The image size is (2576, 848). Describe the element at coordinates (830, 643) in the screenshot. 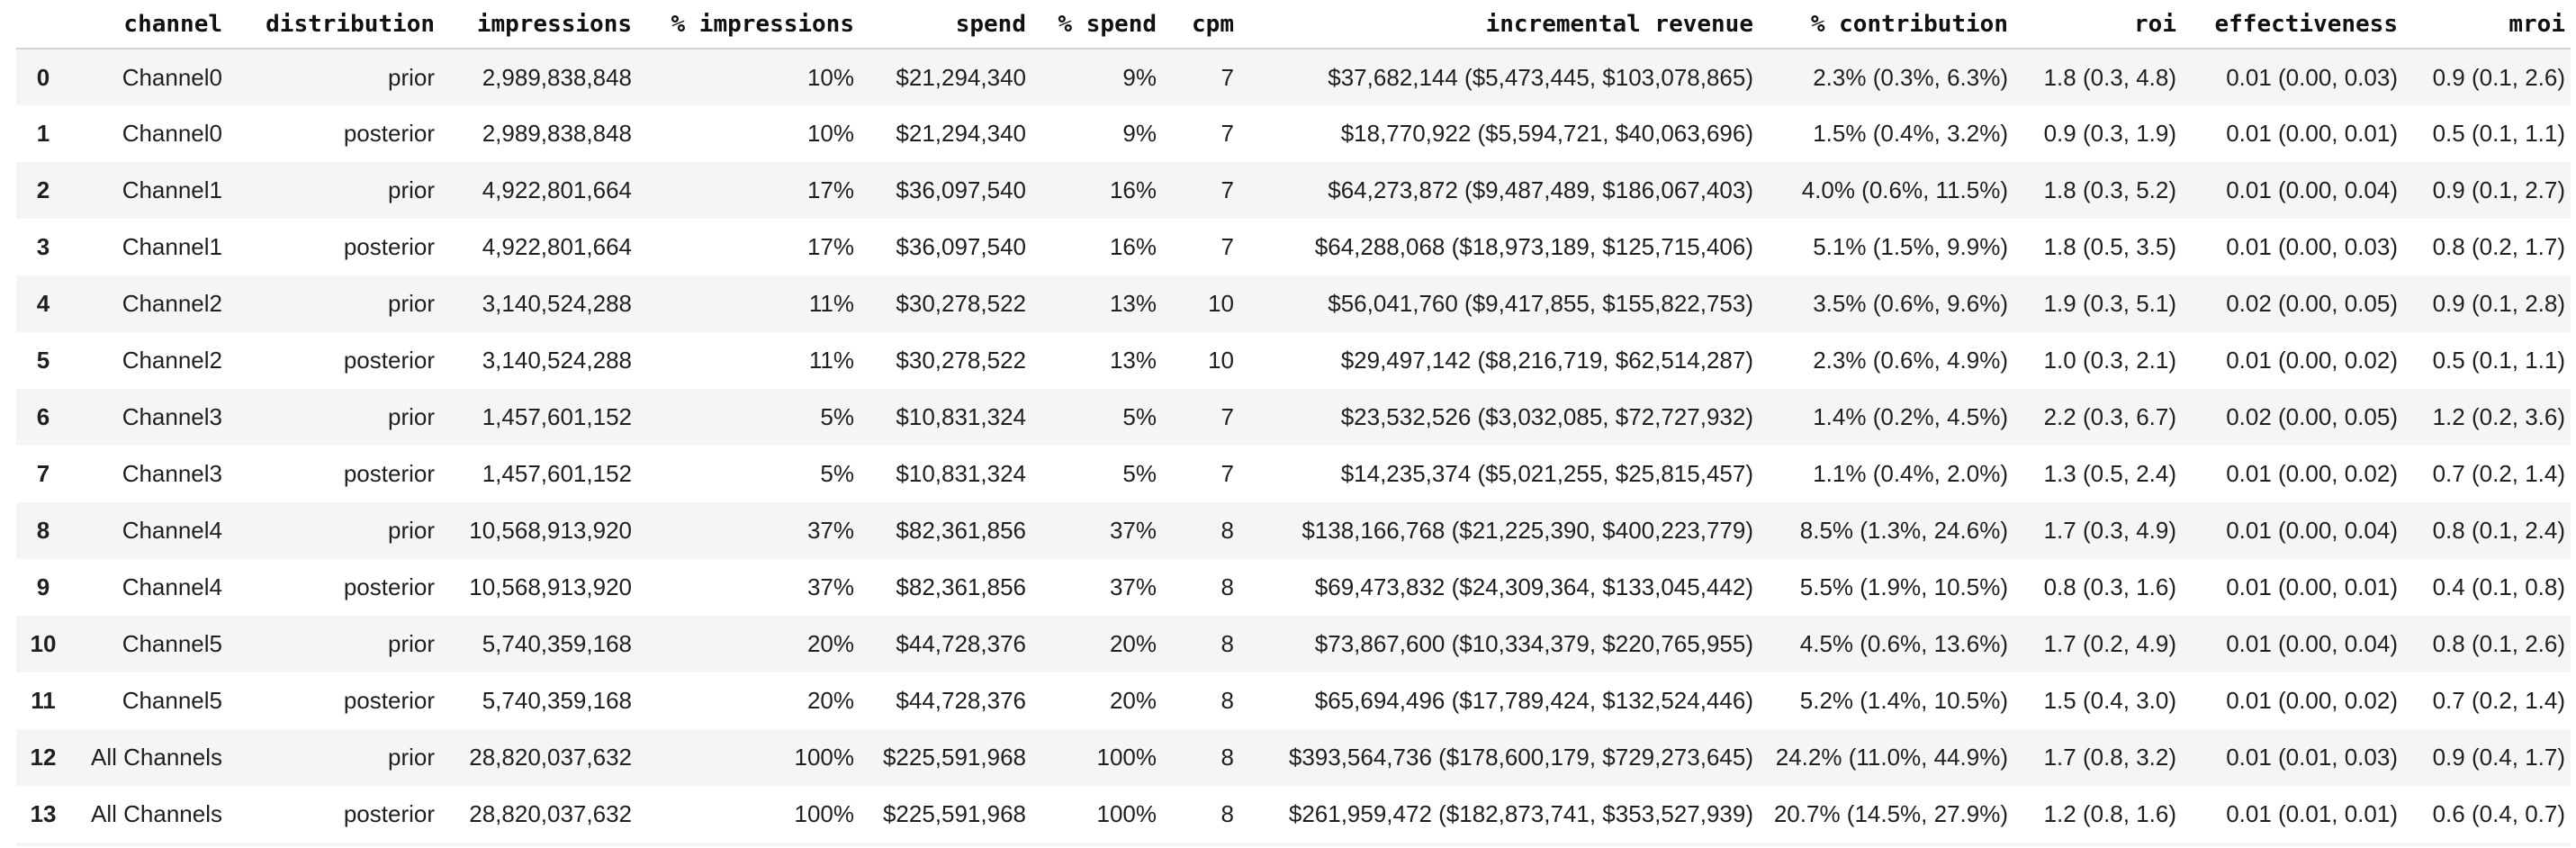

I see `cell-pct_impressions: 20%` at that location.